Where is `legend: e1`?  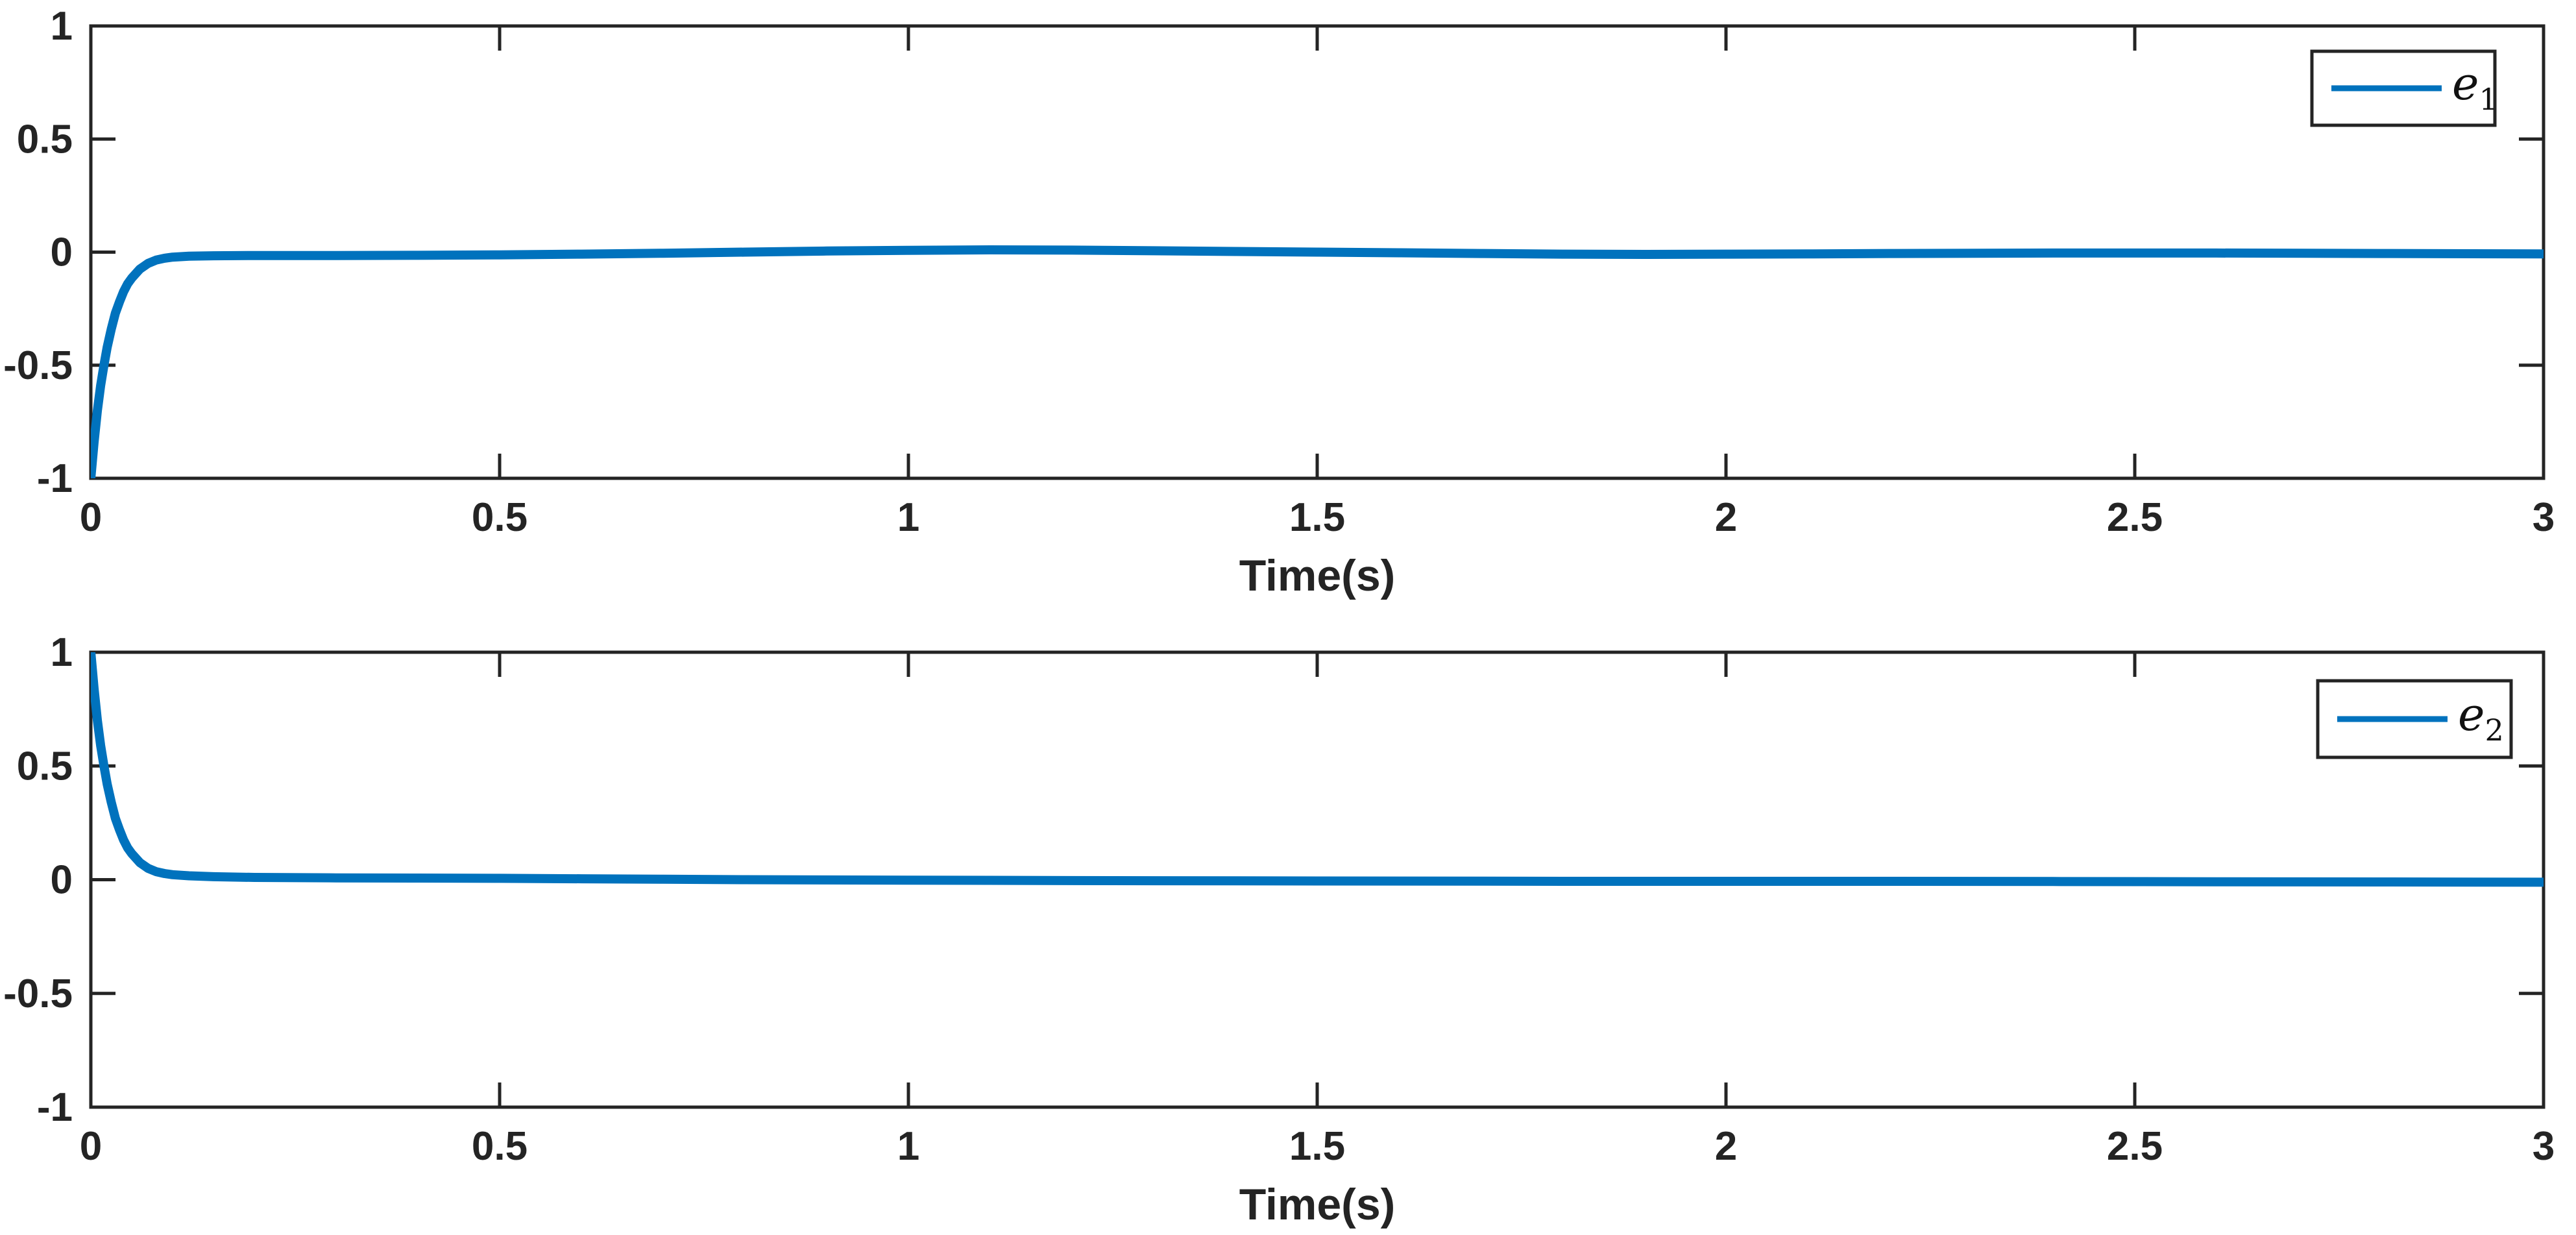 legend: e1 is located at coordinates (2404, 88).